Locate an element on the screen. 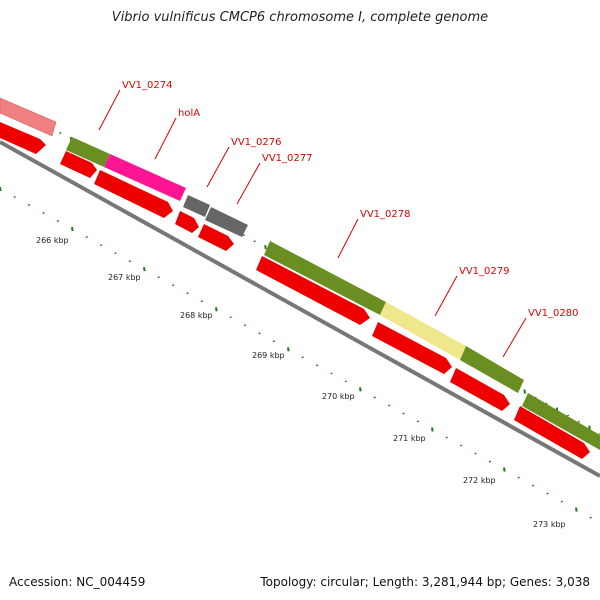 This screenshot has height=600, width=600. gene-label: VV1_0276 is located at coordinates (256, 142).